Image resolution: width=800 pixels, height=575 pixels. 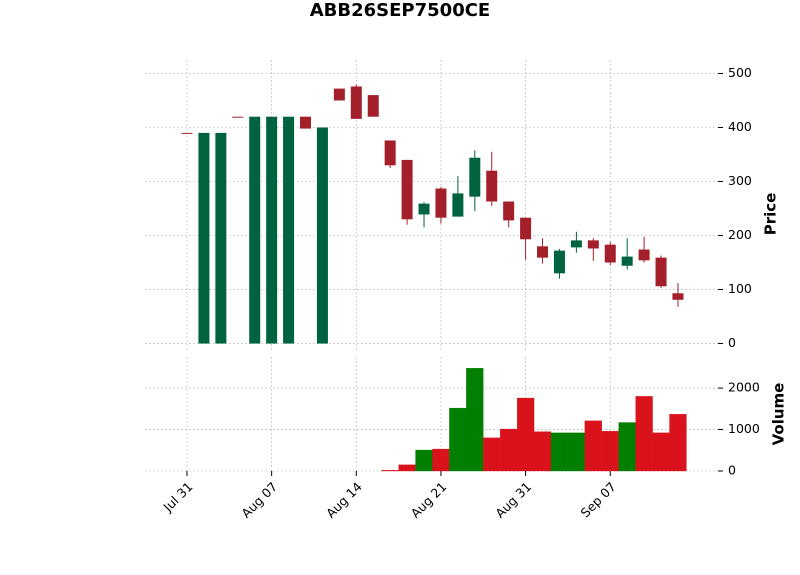 I want to click on y-tick-label: 200, so click(x=740, y=234).